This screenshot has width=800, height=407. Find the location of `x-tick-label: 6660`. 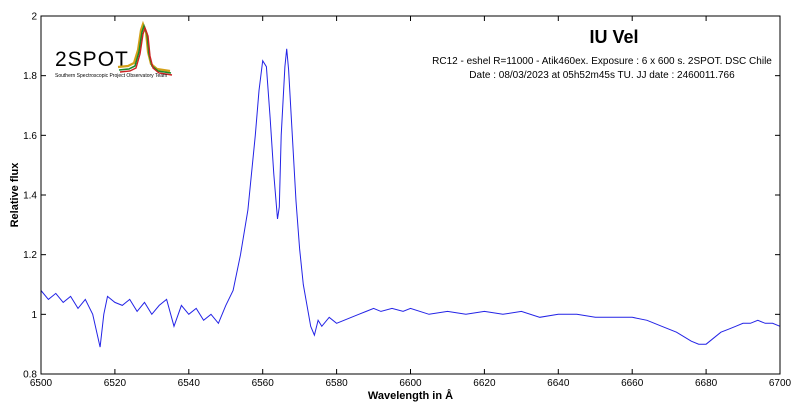

x-tick-label: 6660 is located at coordinates (632, 383).